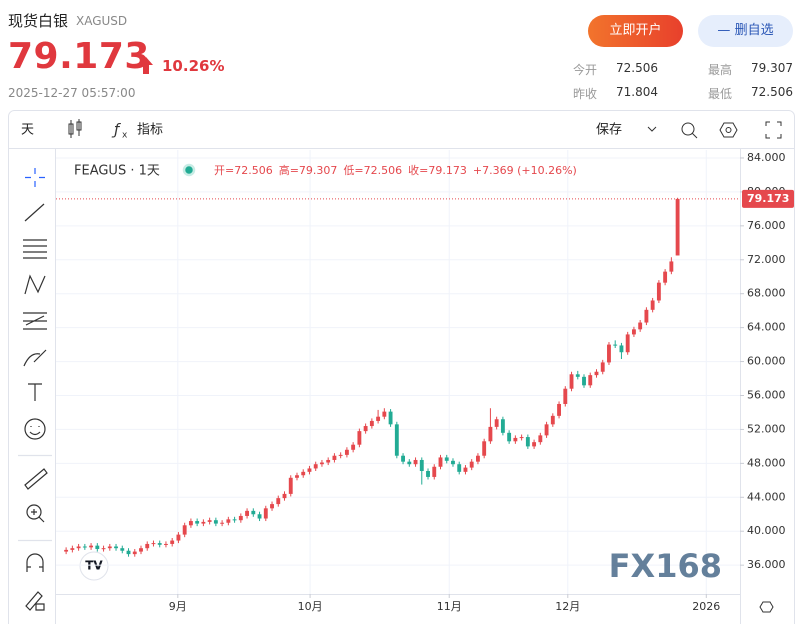  I want to click on save-button: 保存, so click(609, 130).